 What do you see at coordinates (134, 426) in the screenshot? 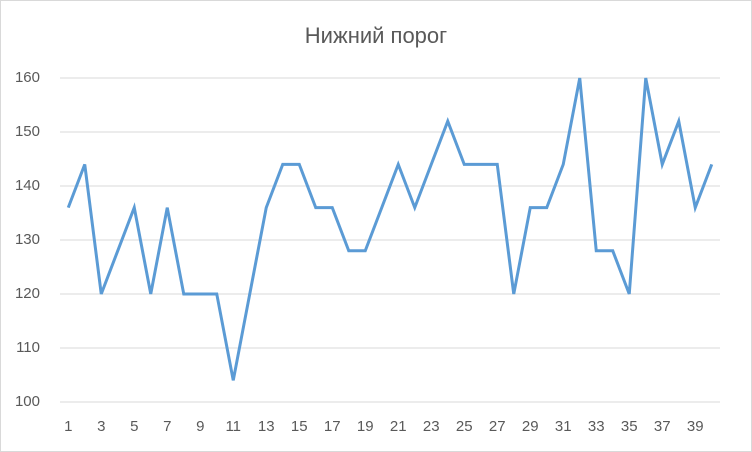
I see `x-tick-label: 5` at bounding box center [134, 426].